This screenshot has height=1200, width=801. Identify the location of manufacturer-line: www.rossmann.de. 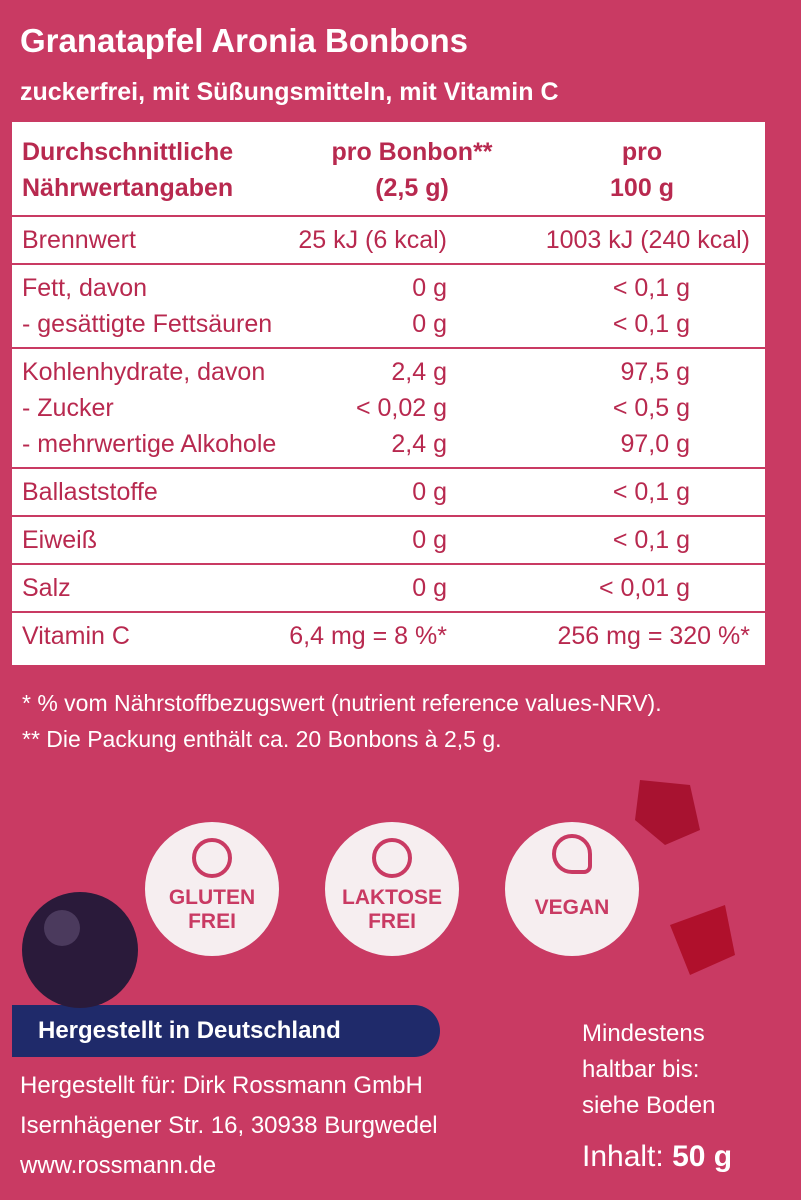
(118, 1165).